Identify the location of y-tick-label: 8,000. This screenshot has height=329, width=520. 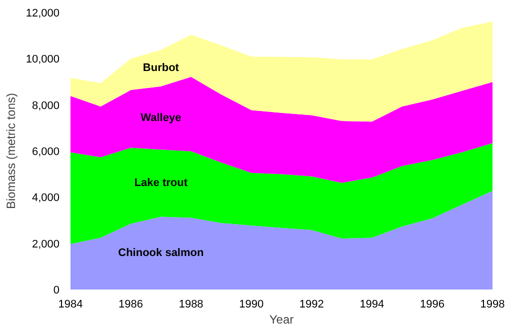
(46, 106).